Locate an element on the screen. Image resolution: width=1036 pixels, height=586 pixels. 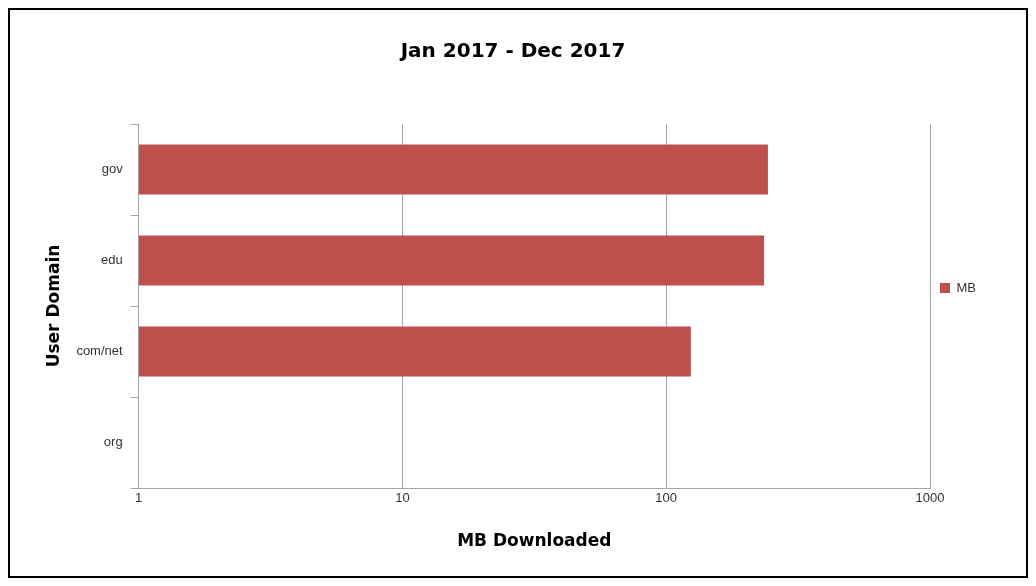
y-tick-label: gov is located at coordinates (112, 169).